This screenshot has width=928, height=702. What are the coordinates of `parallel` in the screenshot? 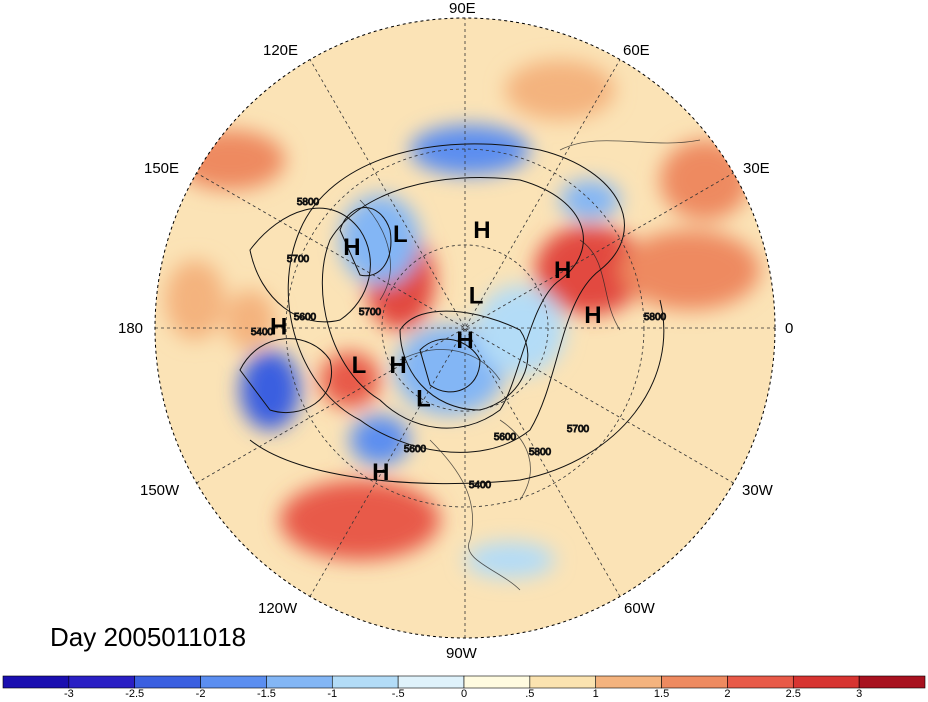 It's located at (465, 328).